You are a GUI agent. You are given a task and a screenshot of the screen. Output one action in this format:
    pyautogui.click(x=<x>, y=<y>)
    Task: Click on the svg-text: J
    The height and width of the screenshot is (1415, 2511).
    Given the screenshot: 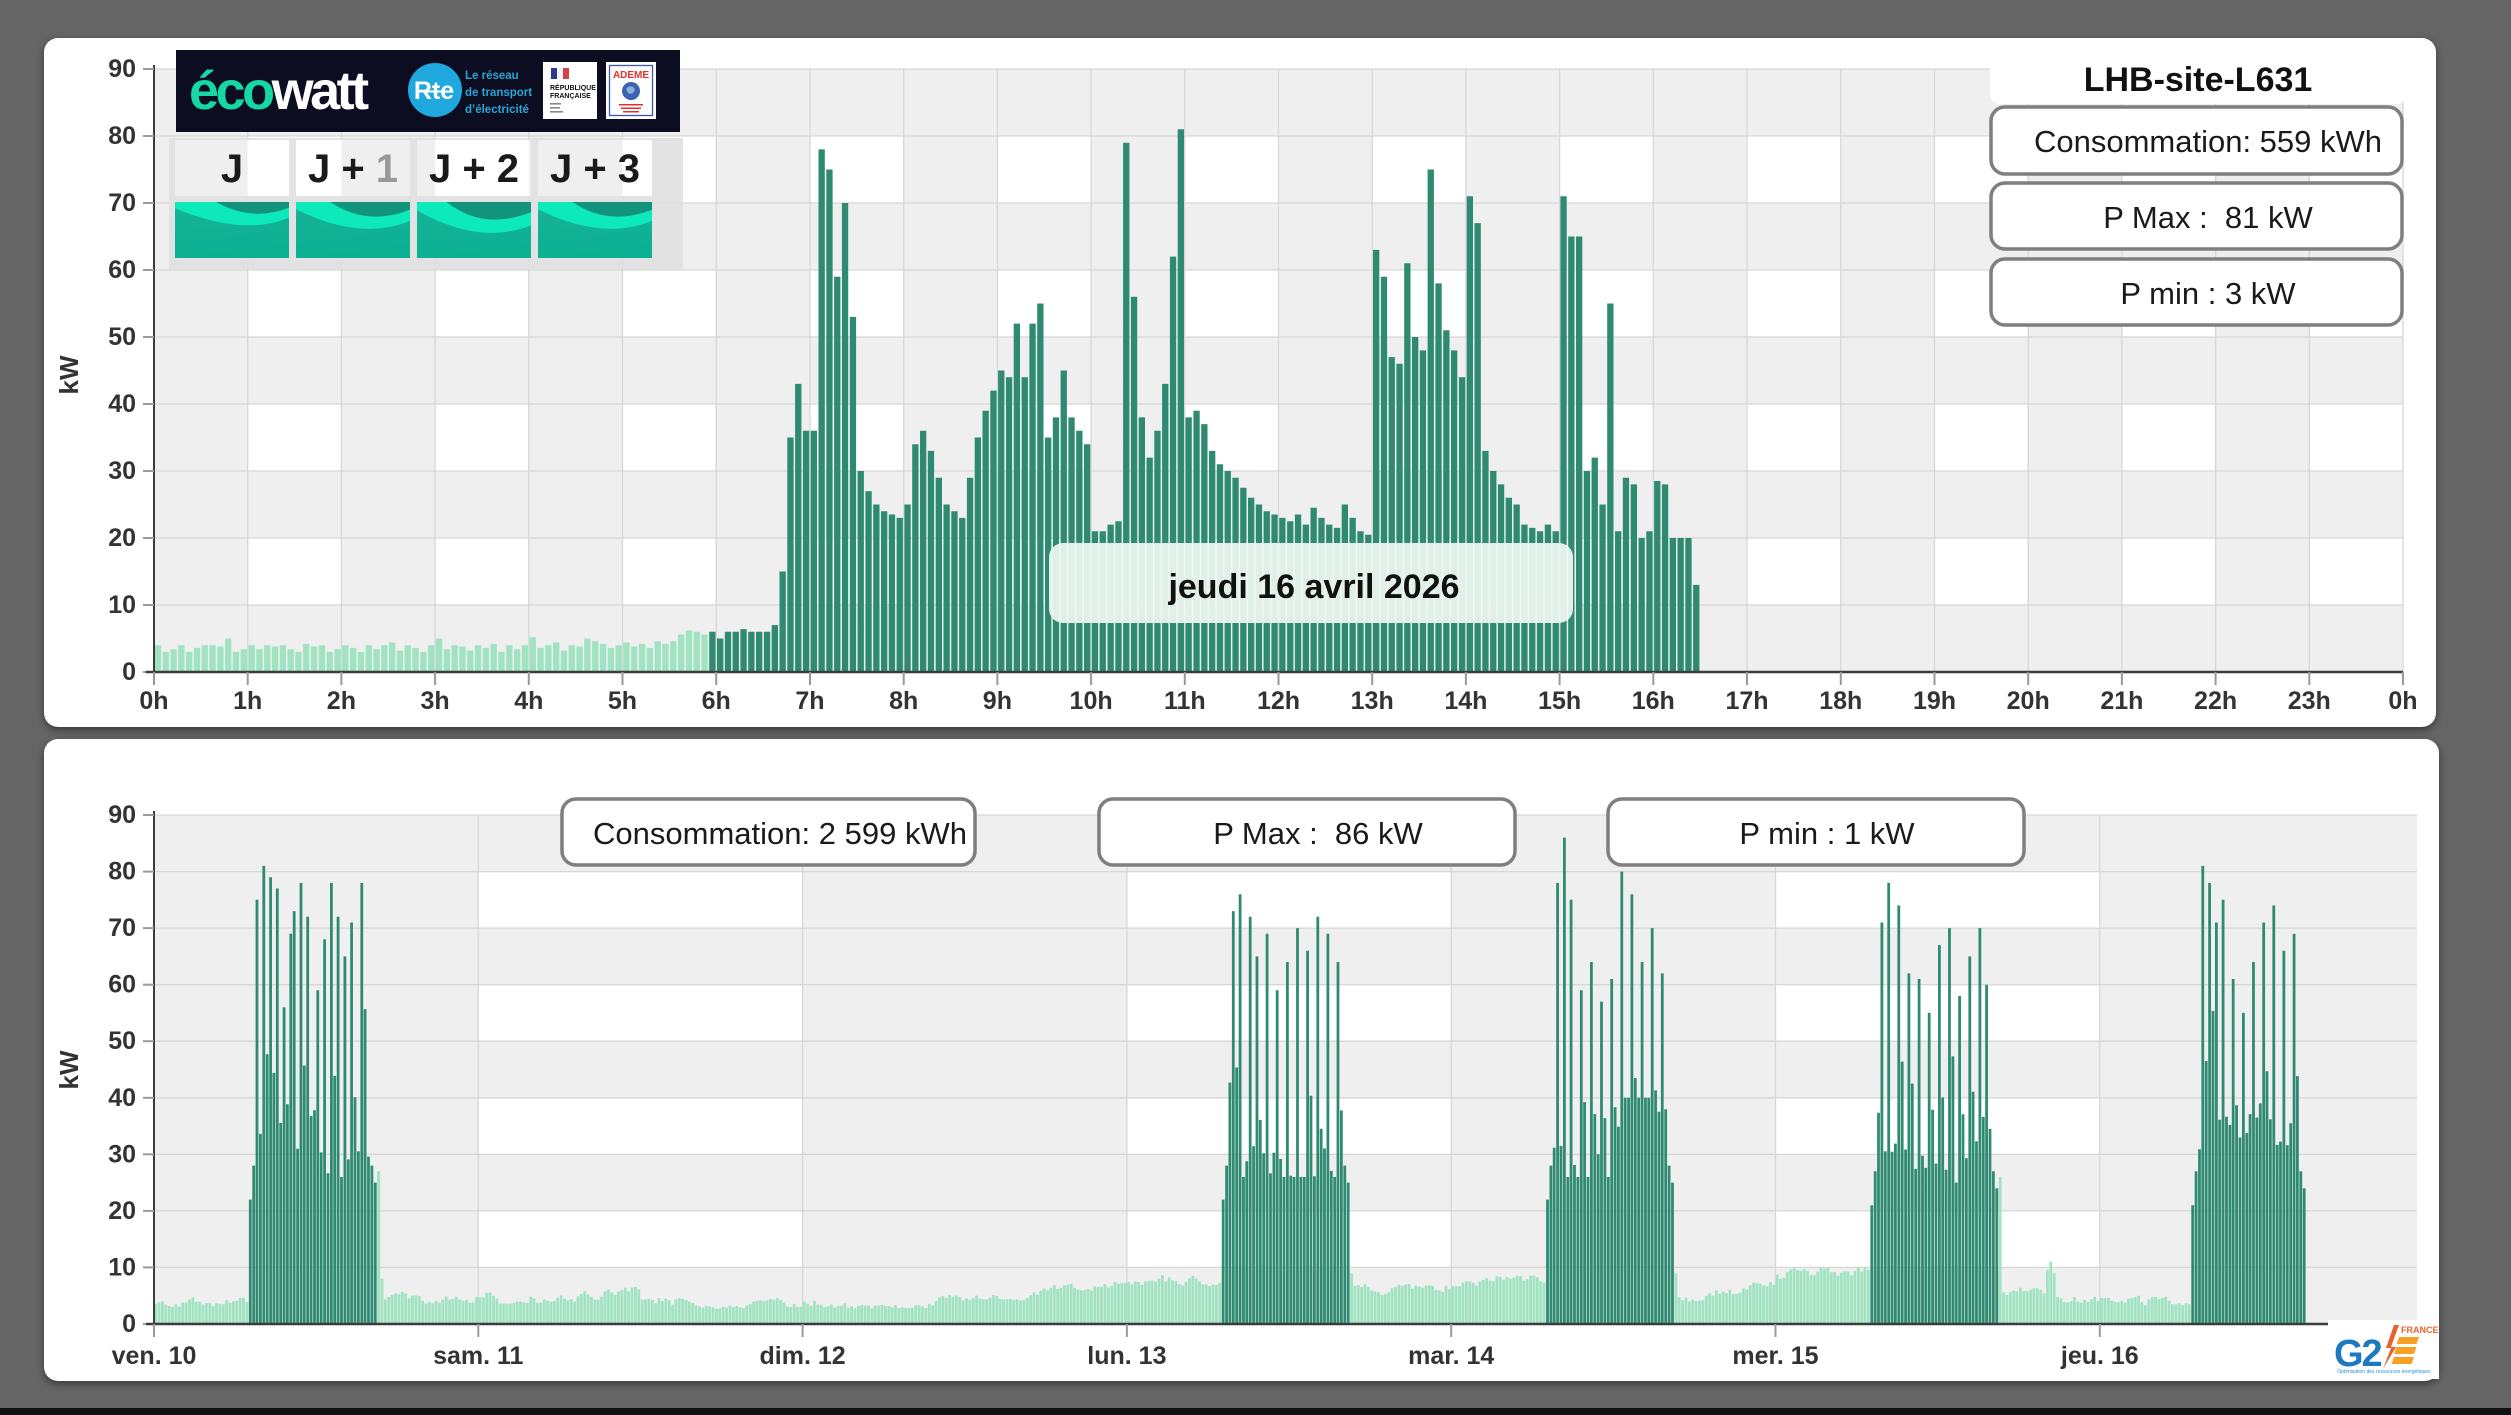 What is the action you would take?
    pyautogui.click(x=232, y=169)
    